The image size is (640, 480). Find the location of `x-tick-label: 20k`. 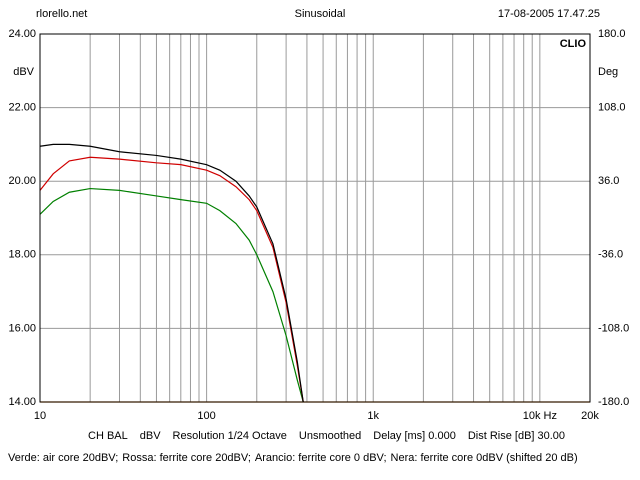

x-tick-label: 20k is located at coordinates (590, 416).